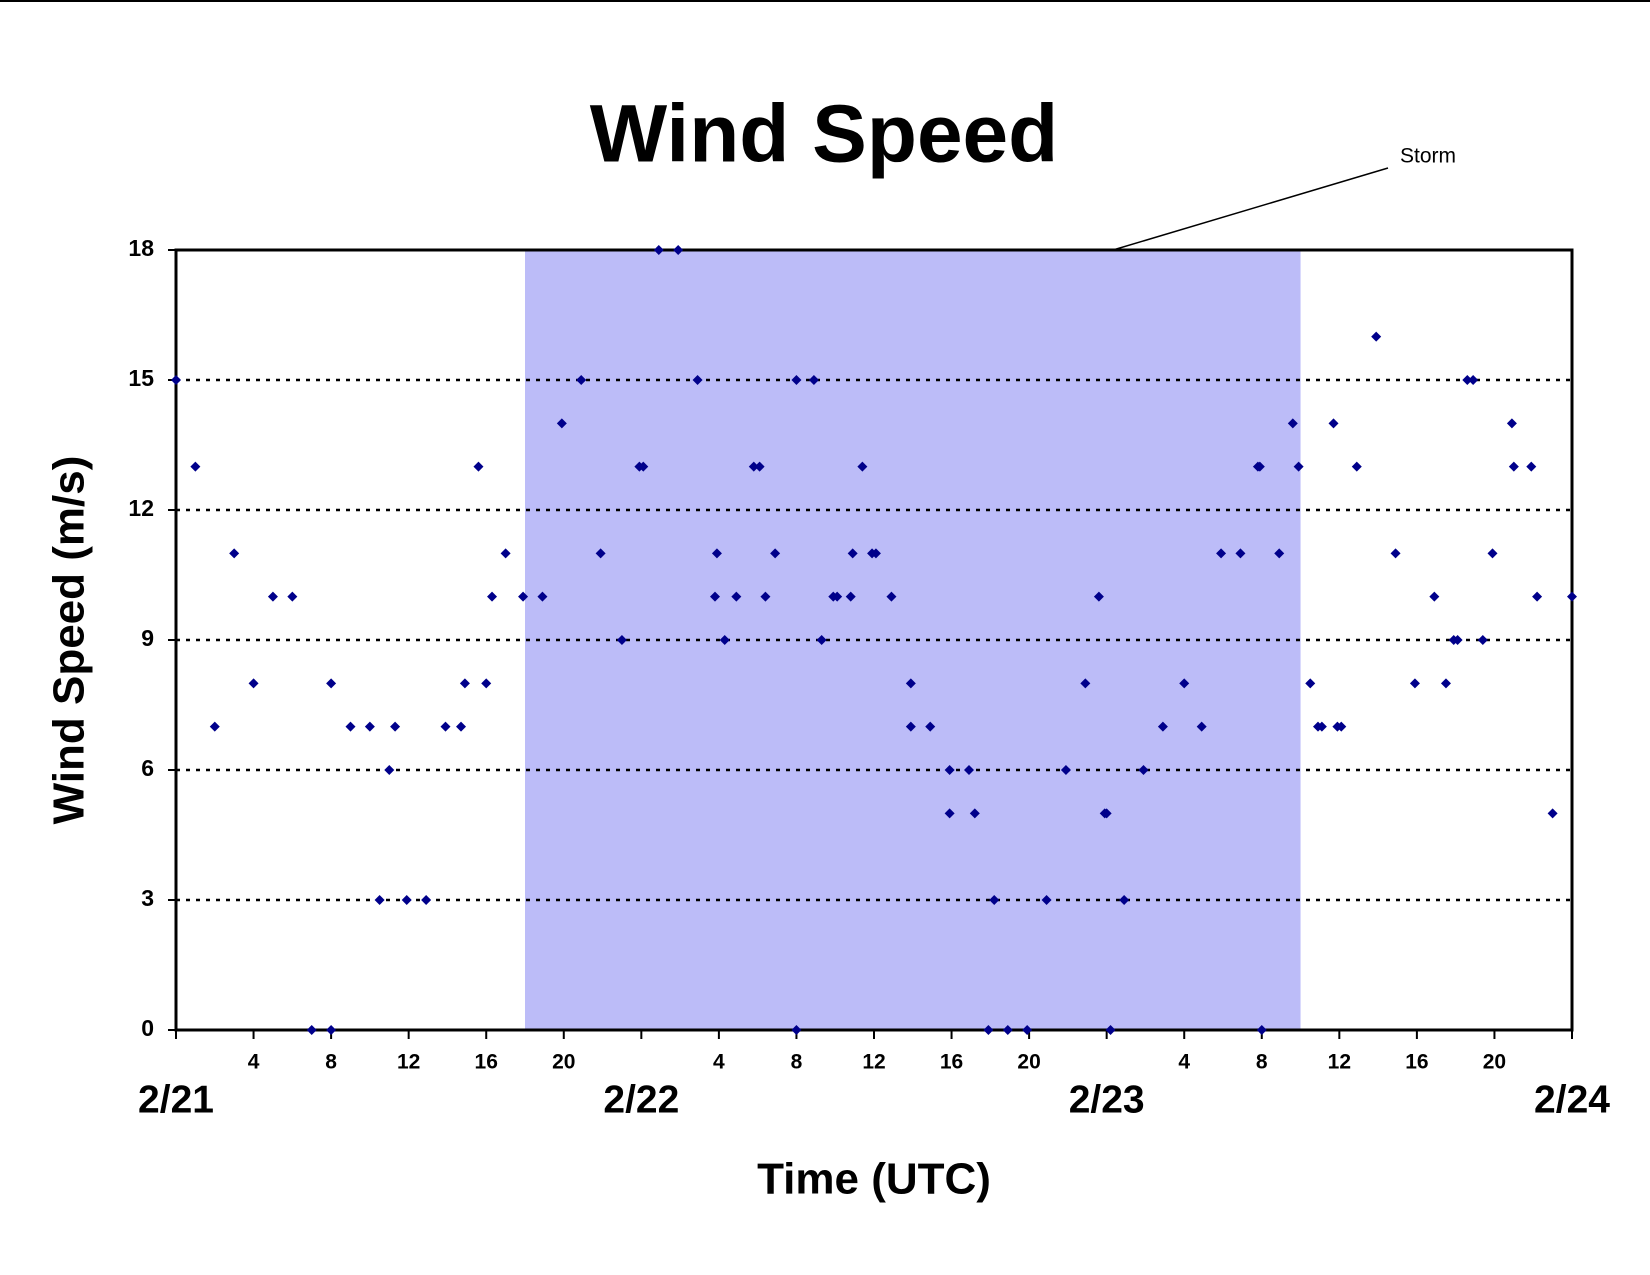  Describe the element at coordinates (824, 134) in the screenshot. I see `chart-title: Wind Speed` at that location.